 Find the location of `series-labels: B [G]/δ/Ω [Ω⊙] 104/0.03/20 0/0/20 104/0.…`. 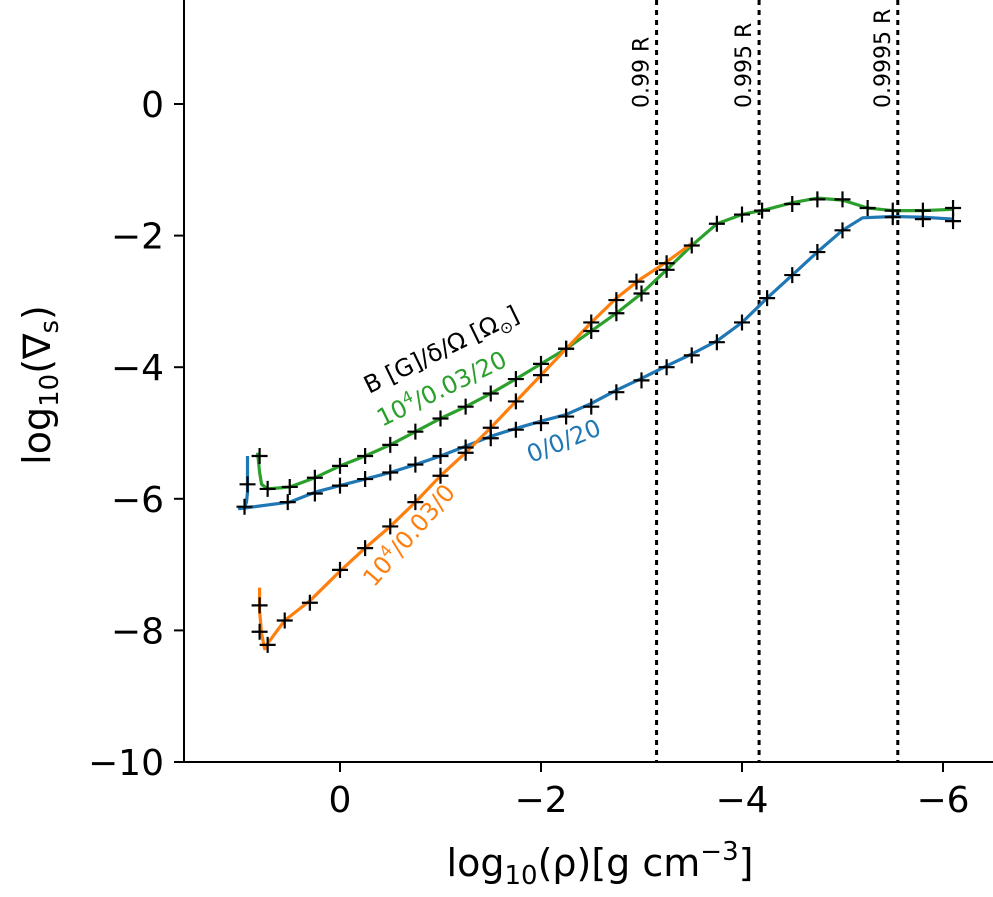

series-labels: B [G]/δ/Ω [Ω⊙] 104/0.03/20 0/0/20 104/0.… is located at coordinates (479, 446).